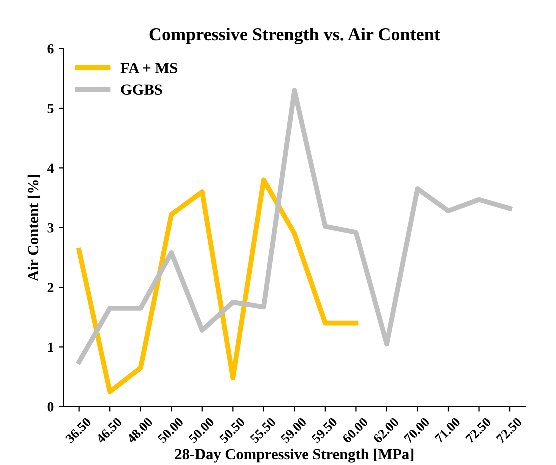 This screenshot has height=465, width=556. What do you see at coordinates (51, 49) in the screenshot?
I see `y-tick-label: 6` at bounding box center [51, 49].